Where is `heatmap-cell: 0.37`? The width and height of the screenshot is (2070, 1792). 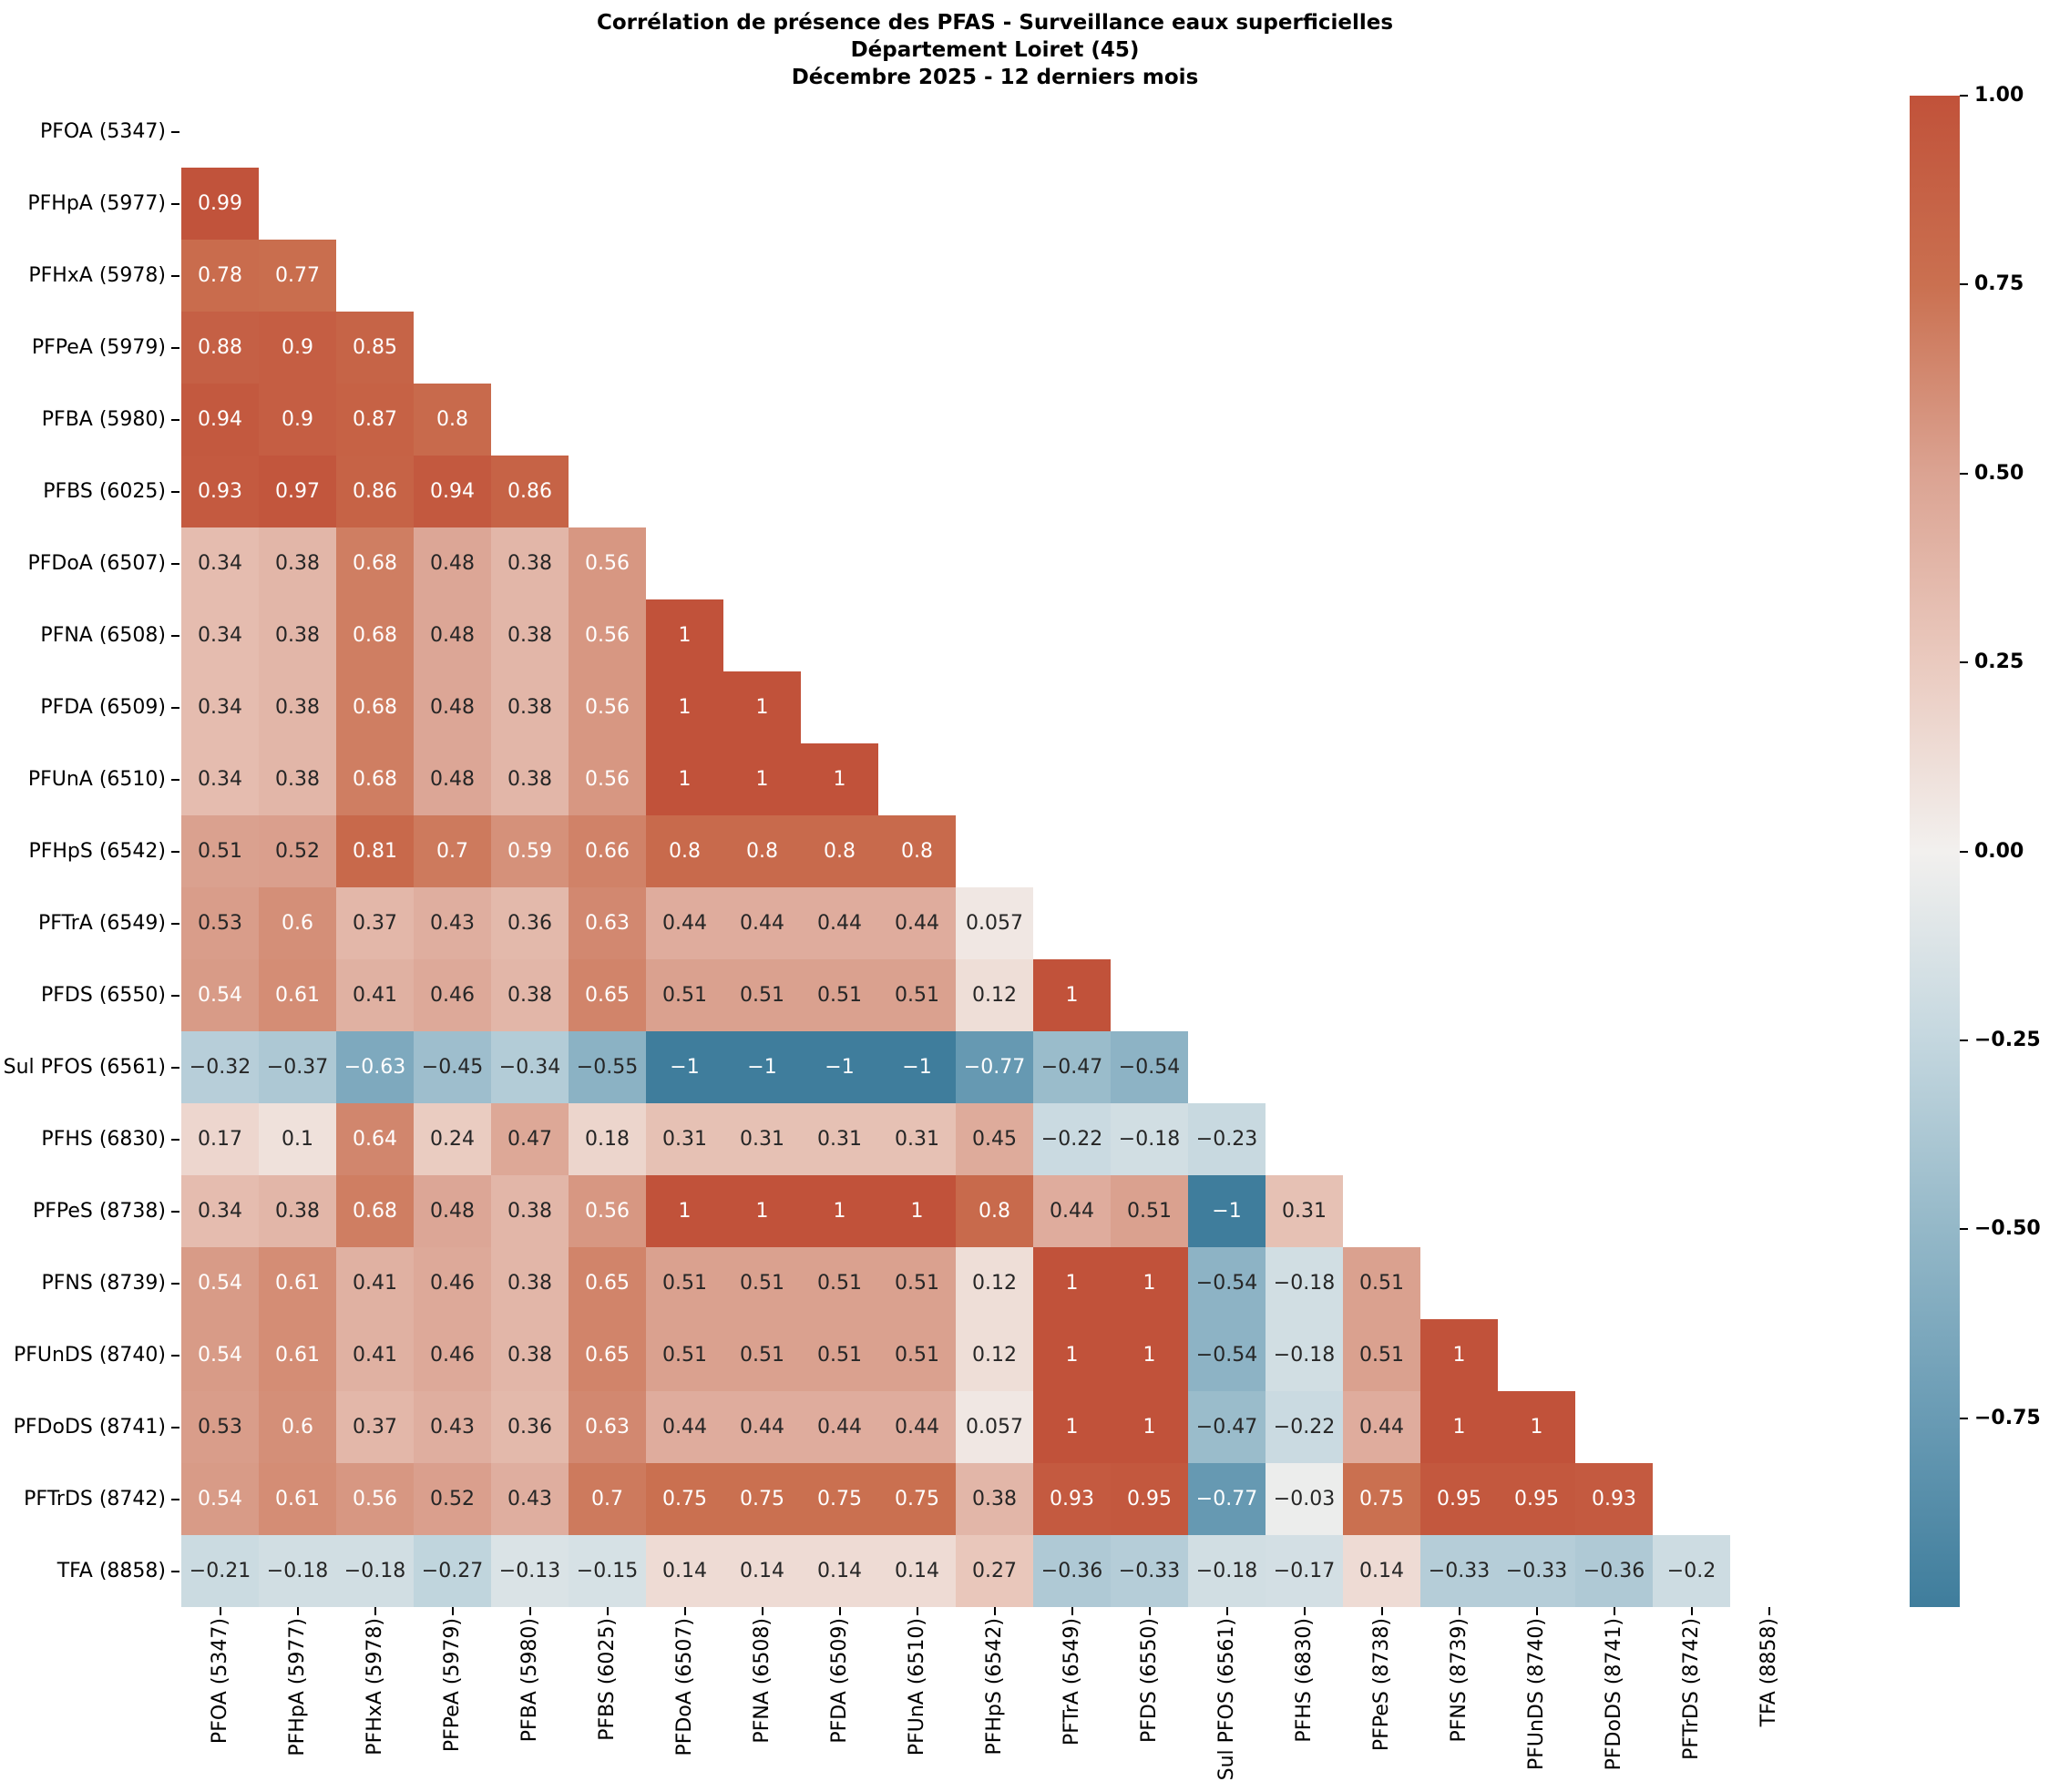
heatmap-cell: 0.37 is located at coordinates (375, 1427).